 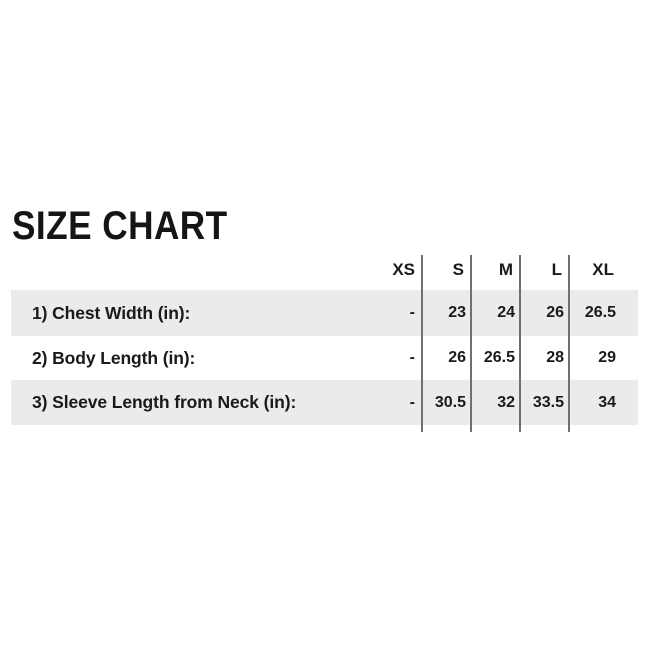 What do you see at coordinates (548, 402) in the screenshot?
I see `cell-sleeve-length-l: 33.5` at bounding box center [548, 402].